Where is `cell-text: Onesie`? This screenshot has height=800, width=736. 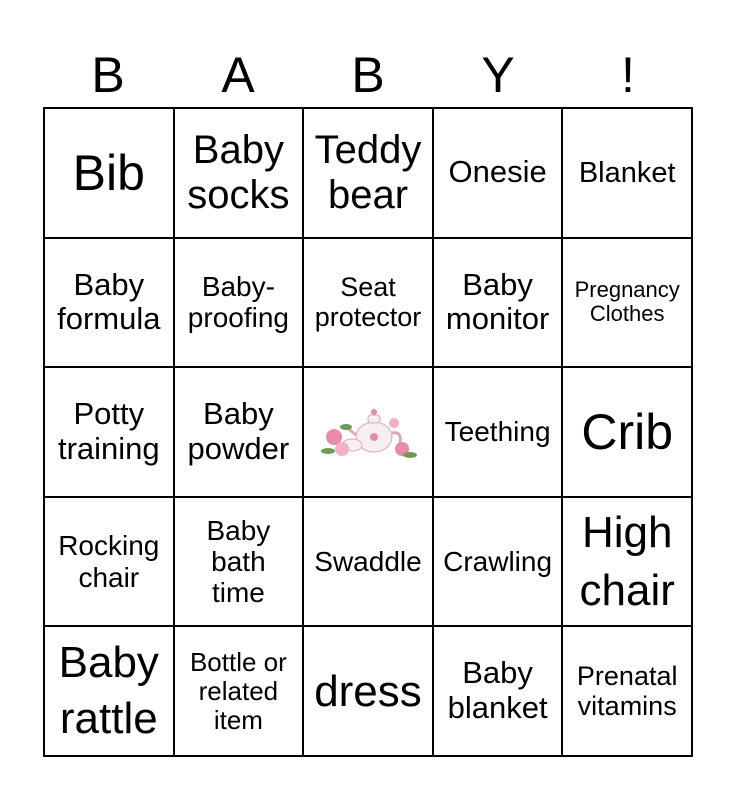 cell-text: Onesie is located at coordinates (497, 172).